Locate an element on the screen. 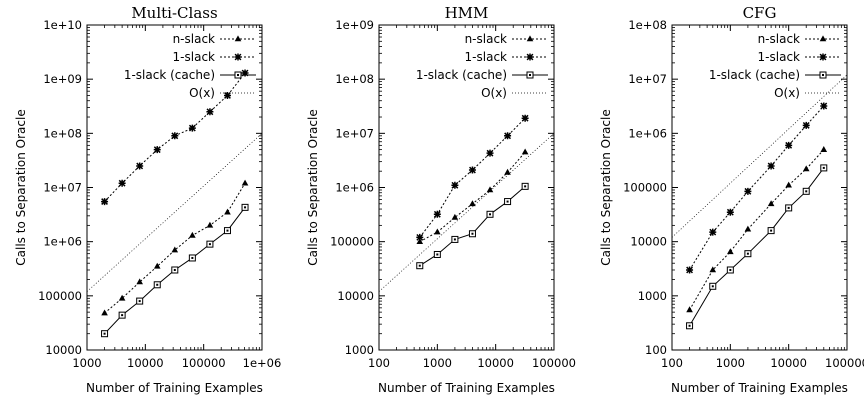  legend-marker-triangle is located at coordinates (530, 38).